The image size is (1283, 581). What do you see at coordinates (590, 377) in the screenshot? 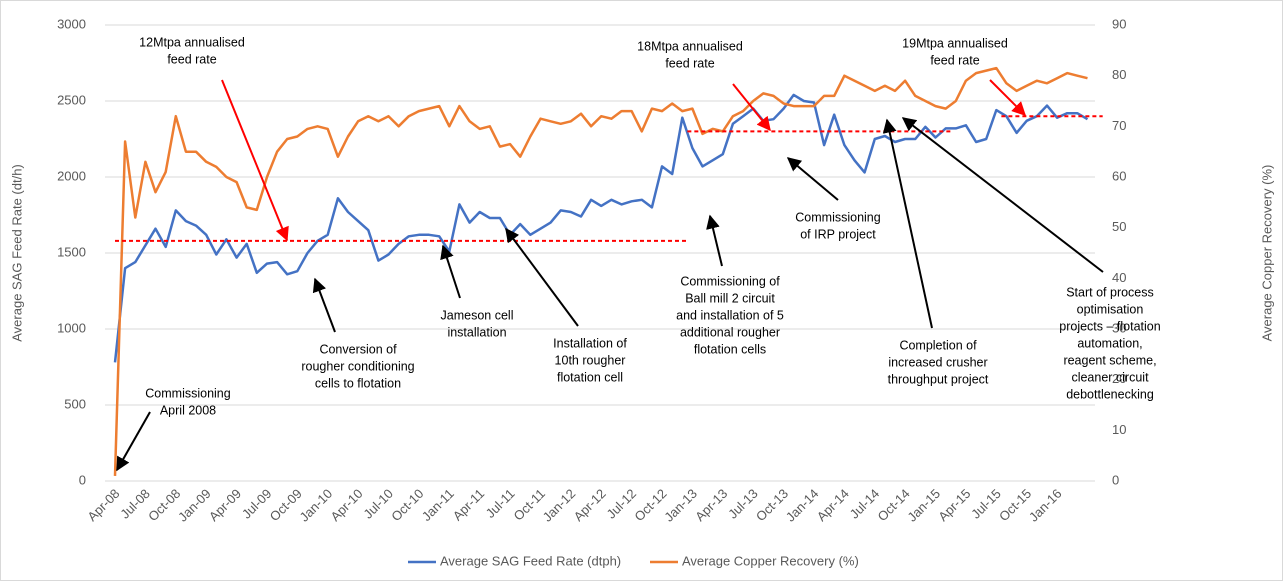
I see `annotation-text: flotation cell` at bounding box center [590, 377].